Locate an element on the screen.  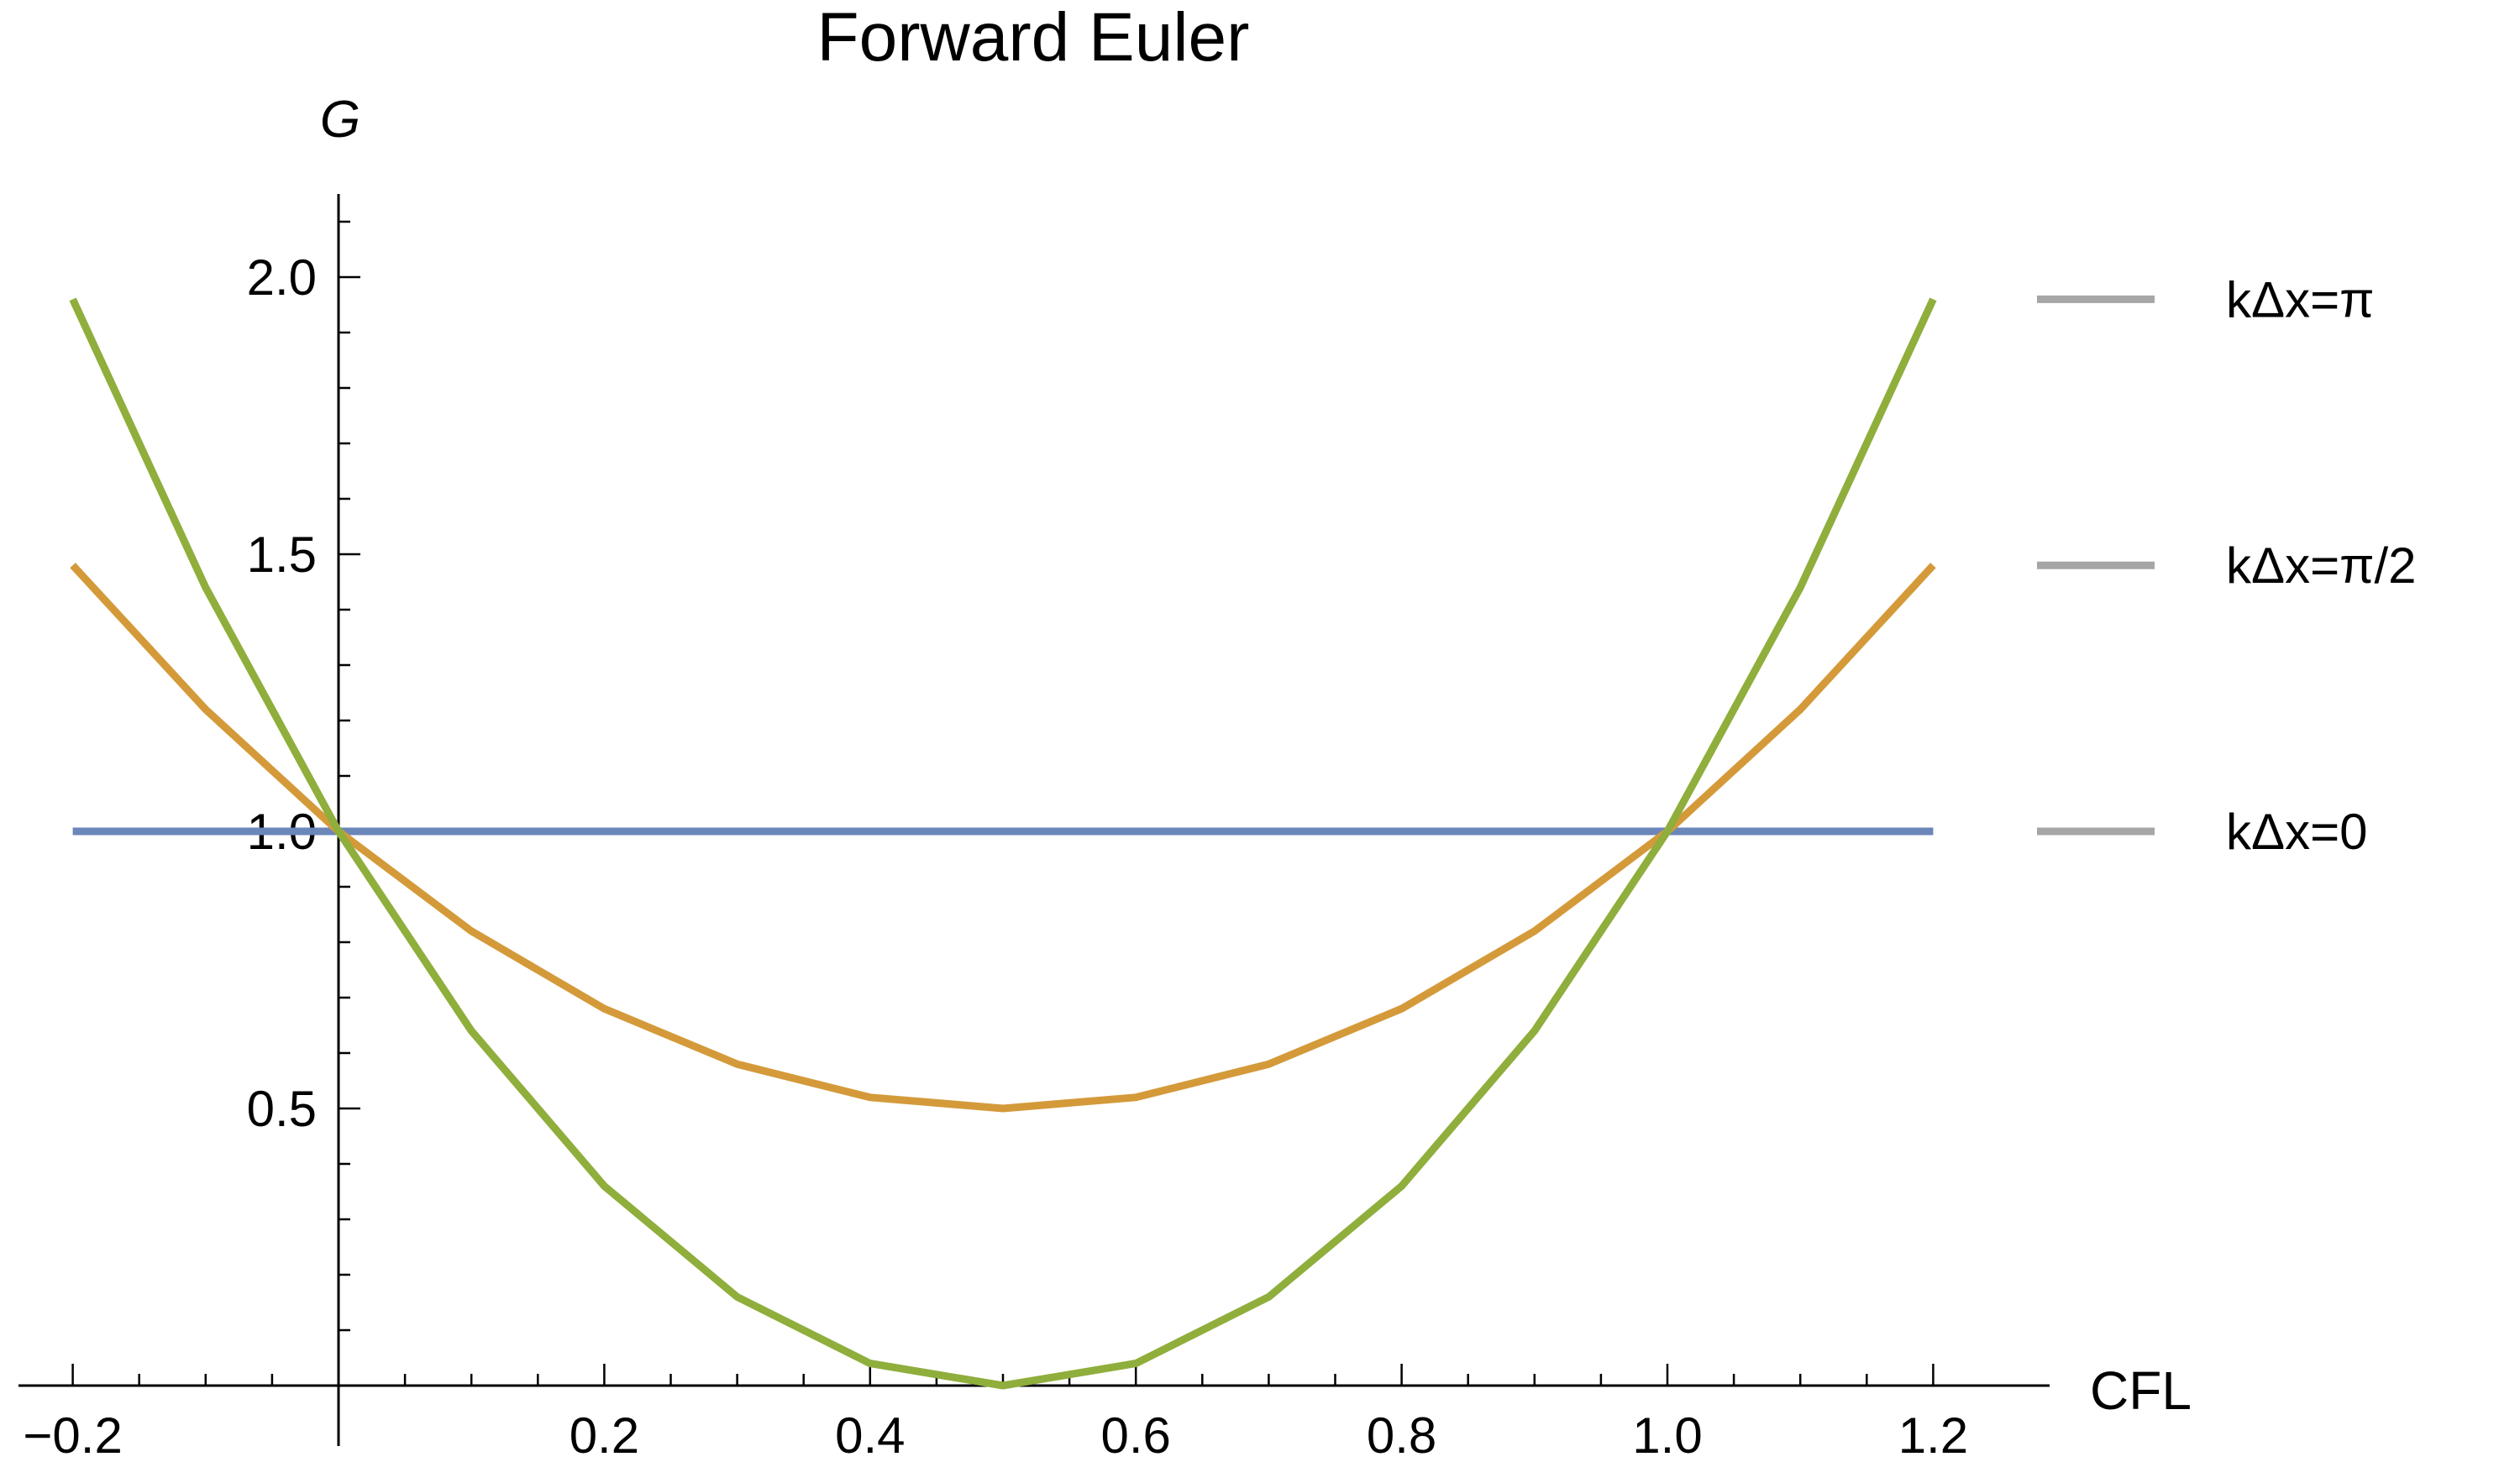
legend: kΔx=π kΔx=π/2 kΔx=0 is located at coordinates (2227, 565).